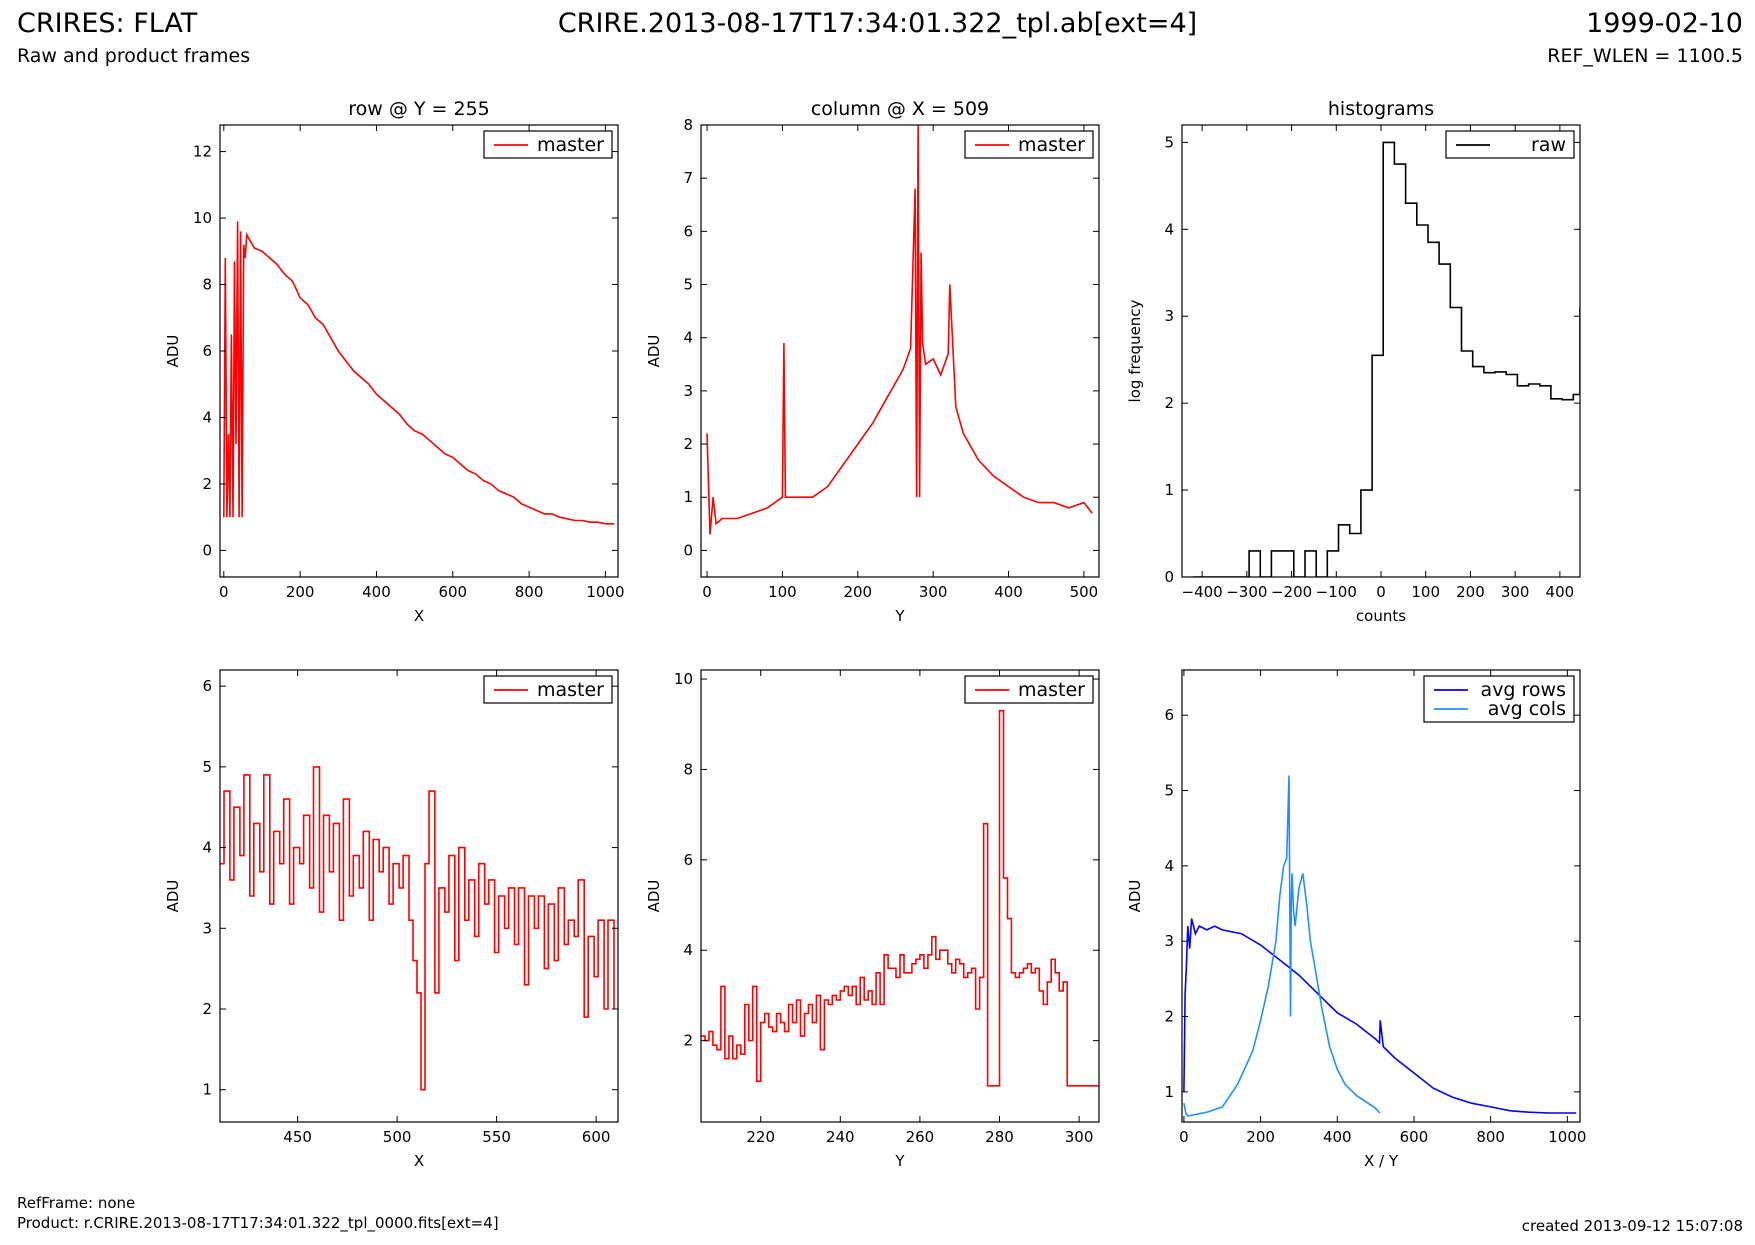  Describe the element at coordinates (899, 1161) in the screenshot. I see `x-axis-label: Y` at that location.